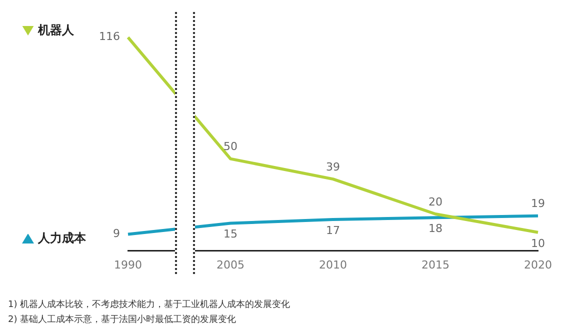 The height and width of the screenshot is (331, 568). What do you see at coordinates (109, 37) in the screenshot?
I see `data-label: 116` at bounding box center [109, 37].